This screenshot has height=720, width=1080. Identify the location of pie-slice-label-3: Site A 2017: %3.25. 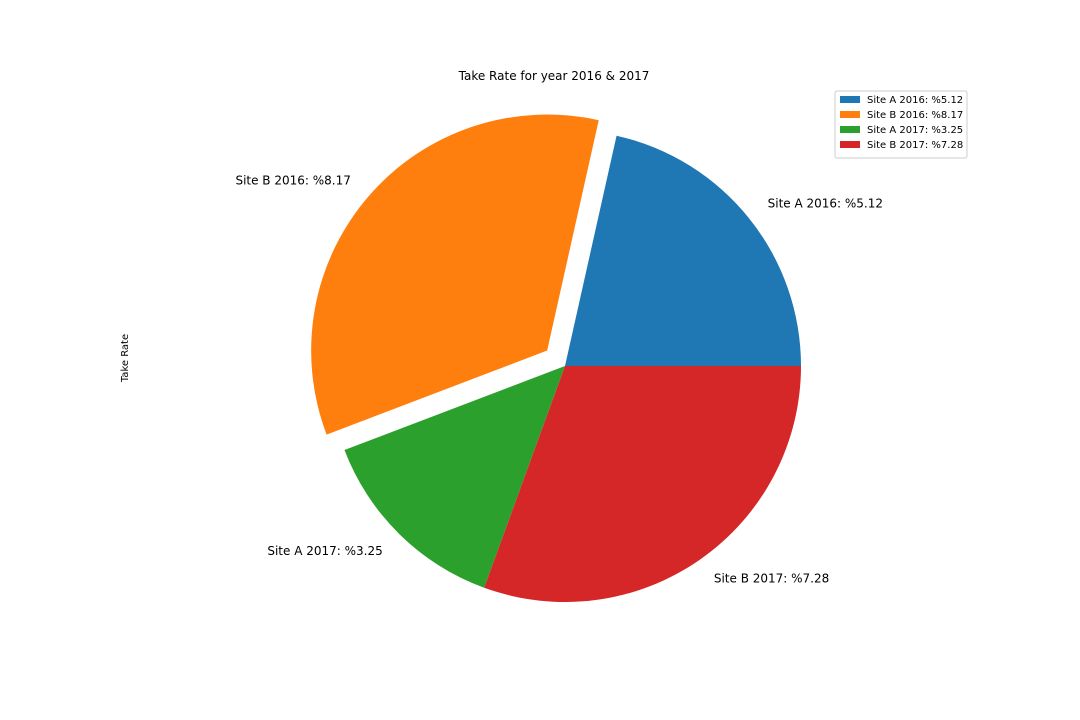
(324, 551).